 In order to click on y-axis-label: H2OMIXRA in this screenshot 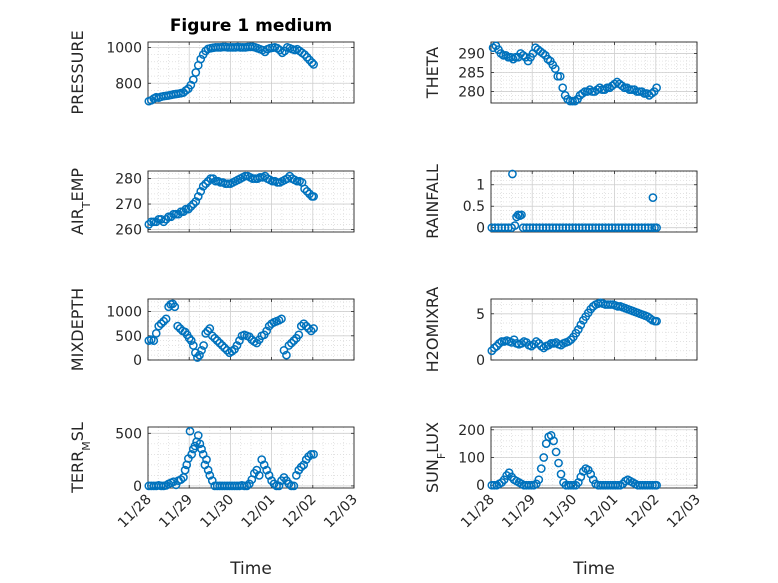, I will do `click(432, 330)`.